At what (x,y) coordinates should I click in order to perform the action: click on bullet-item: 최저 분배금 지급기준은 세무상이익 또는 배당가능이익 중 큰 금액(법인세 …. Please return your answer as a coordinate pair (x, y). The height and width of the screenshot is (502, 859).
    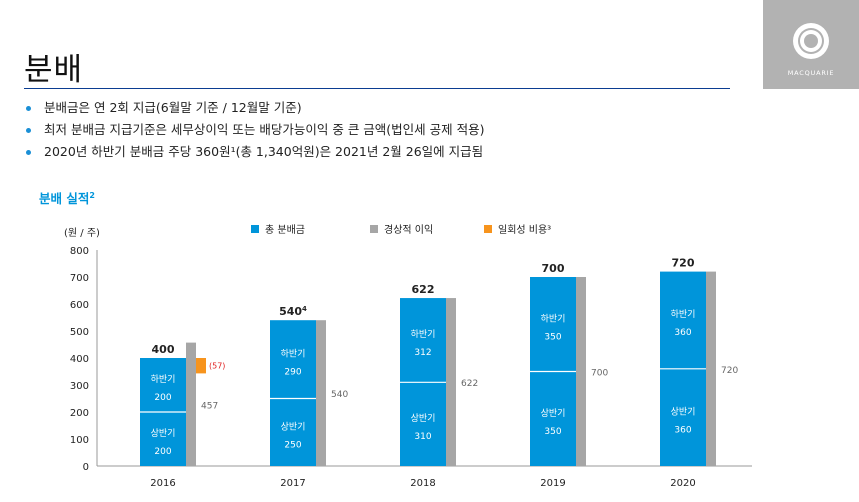
    Looking at the image, I should click on (255, 132).